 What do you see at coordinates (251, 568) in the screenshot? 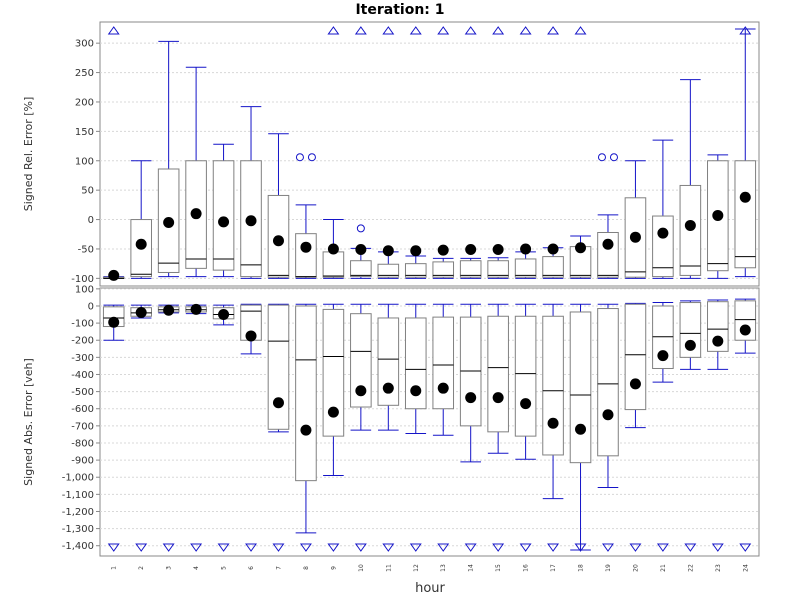
I see `x-tick-label: 6` at bounding box center [251, 568].